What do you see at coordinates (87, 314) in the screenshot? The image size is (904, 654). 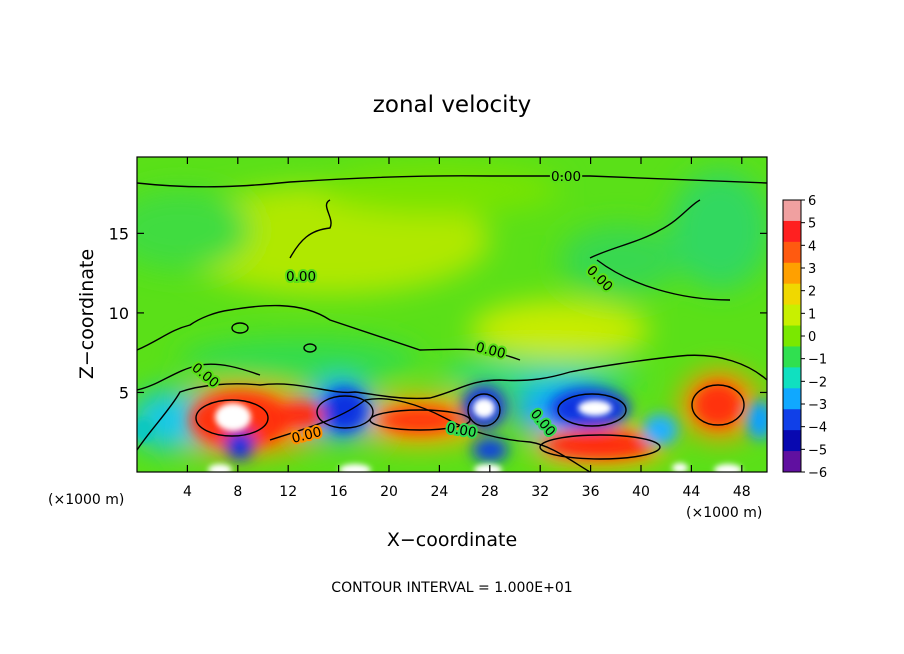 I see `y-axis-label: Z−coordinate` at bounding box center [87, 314].